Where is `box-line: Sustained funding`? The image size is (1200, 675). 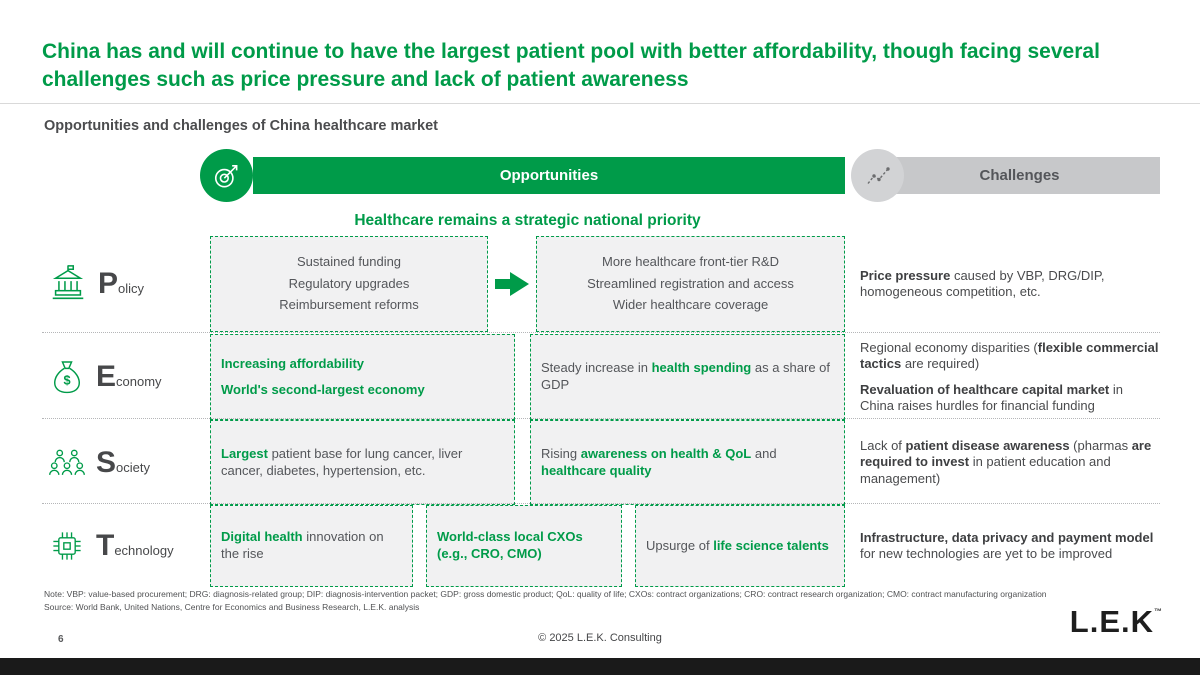
box-line: Sustained funding is located at coordinates (349, 261).